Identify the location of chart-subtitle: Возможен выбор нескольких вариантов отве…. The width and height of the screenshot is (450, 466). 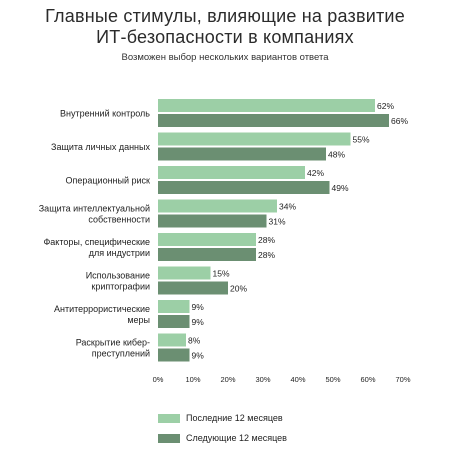
(225, 57).